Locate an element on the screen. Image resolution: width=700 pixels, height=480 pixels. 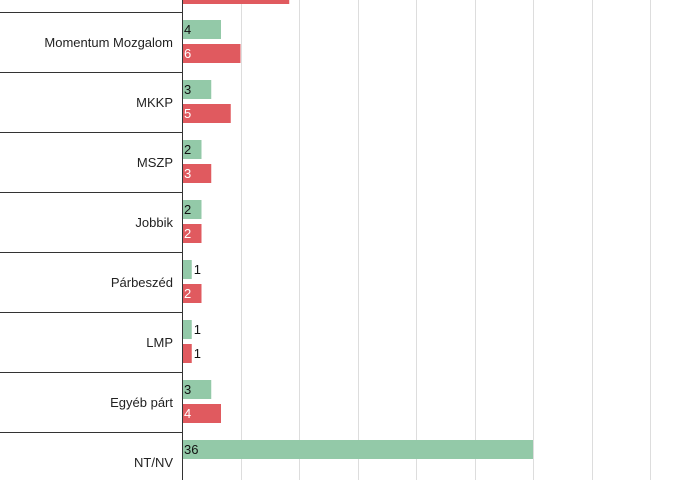
category-label: MSZP is located at coordinates (155, 162).